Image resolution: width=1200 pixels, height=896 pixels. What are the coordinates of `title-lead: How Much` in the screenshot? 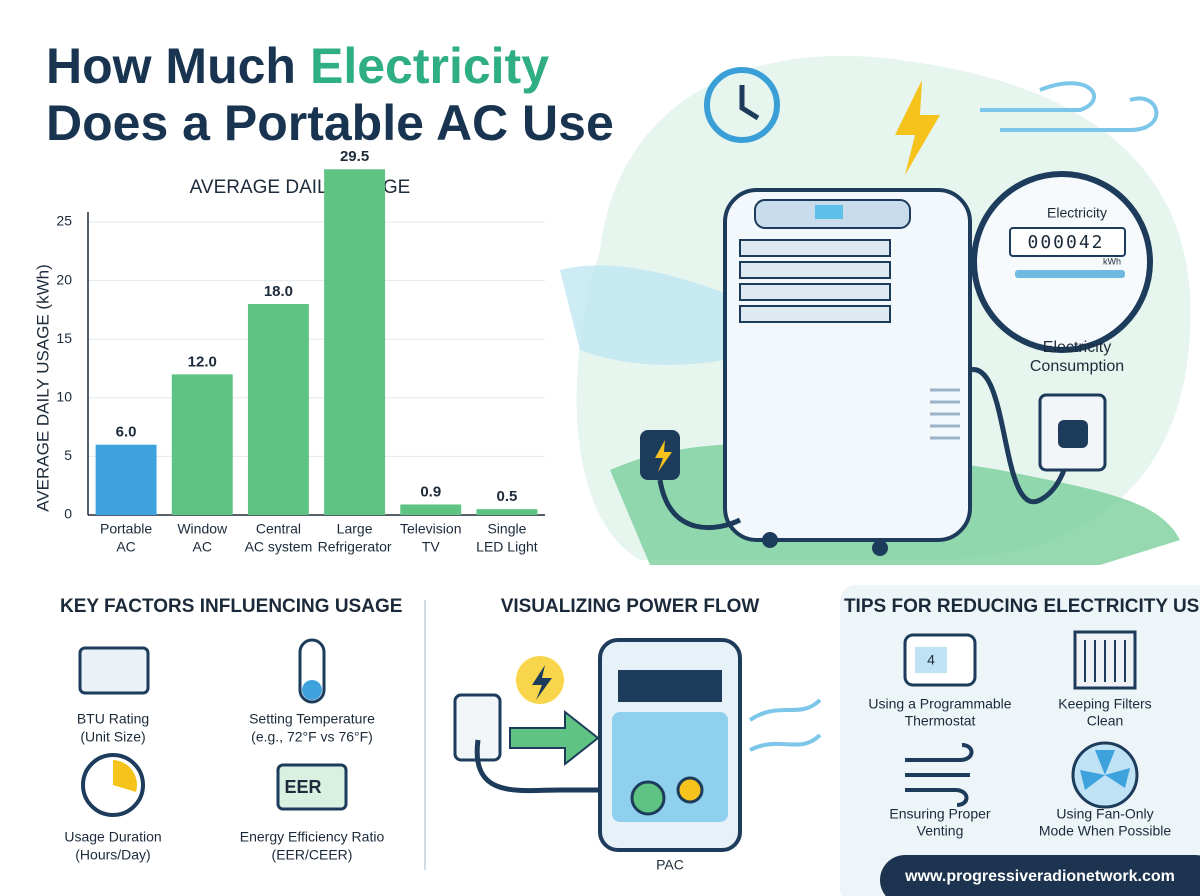 It's located at (171, 66).